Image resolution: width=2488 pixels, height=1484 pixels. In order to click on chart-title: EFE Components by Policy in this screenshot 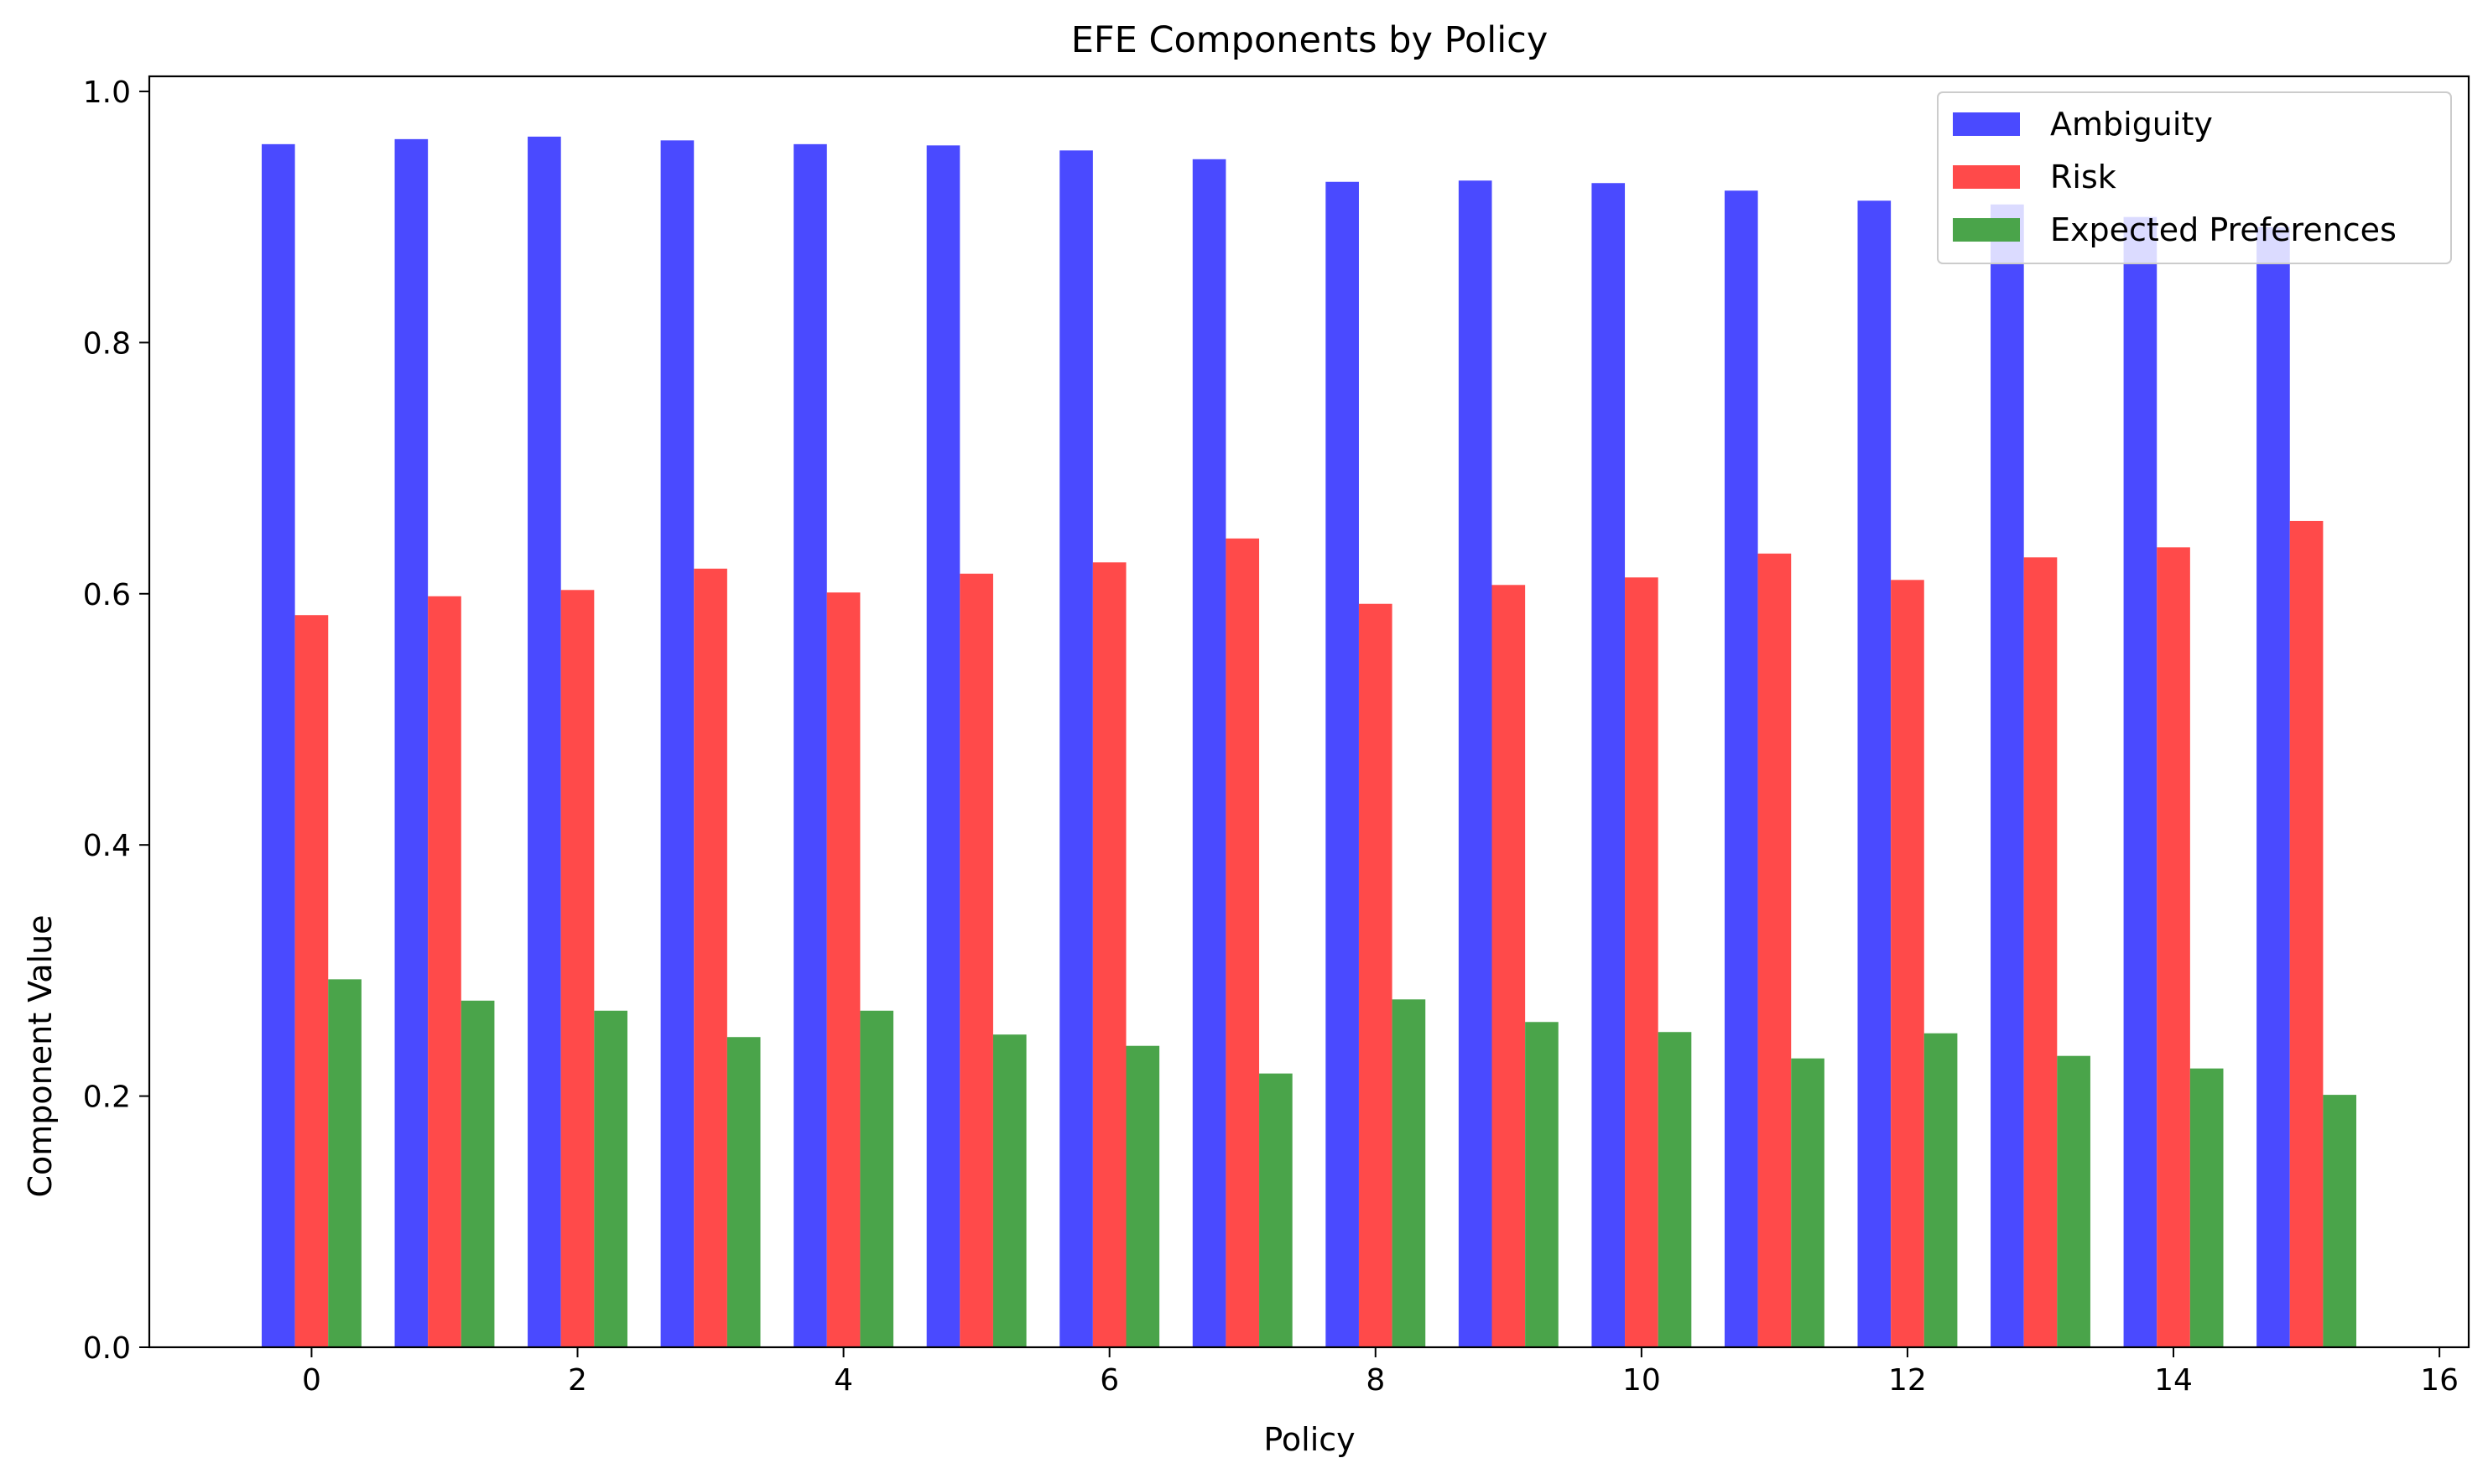, I will do `click(1309, 40)`.